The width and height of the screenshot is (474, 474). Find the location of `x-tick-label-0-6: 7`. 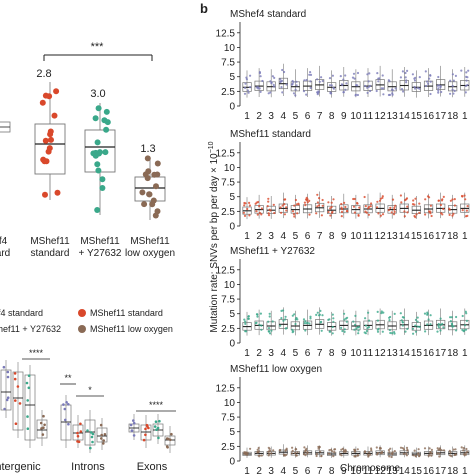

x-tick-label-0-6: 7 is located at coordinates (320, 116).